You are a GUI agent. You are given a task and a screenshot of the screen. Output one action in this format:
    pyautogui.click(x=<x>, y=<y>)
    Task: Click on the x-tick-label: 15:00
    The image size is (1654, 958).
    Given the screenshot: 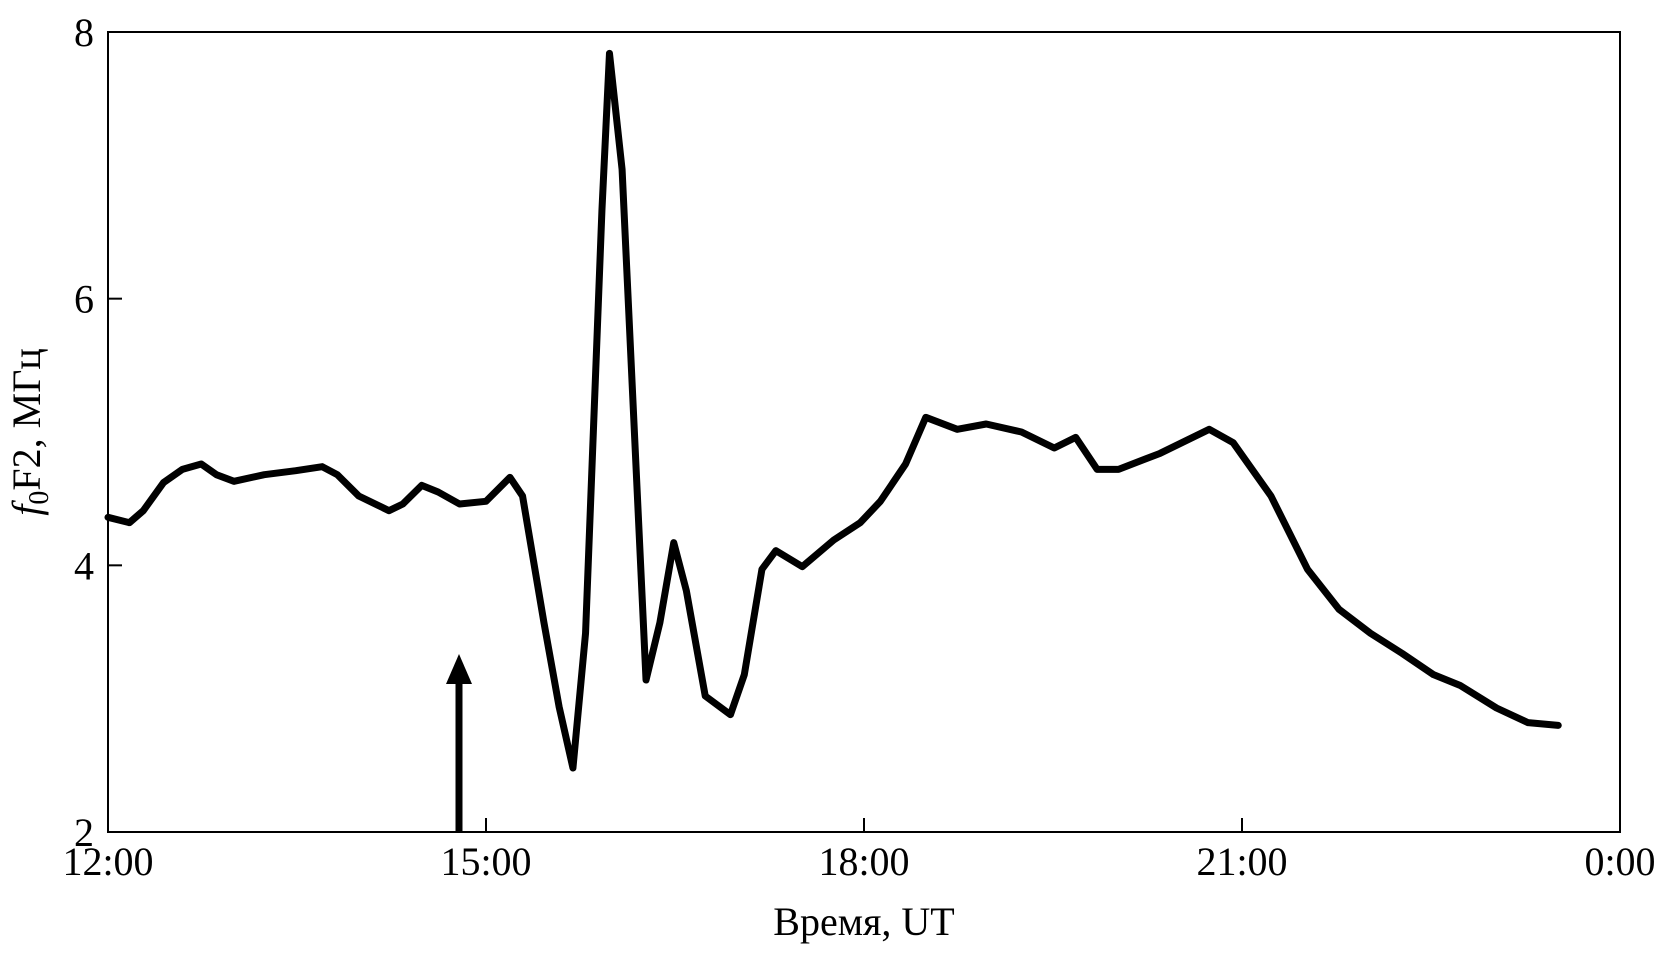 What is the action you would take?
    pyautogui.click(x=485, y=861)
    